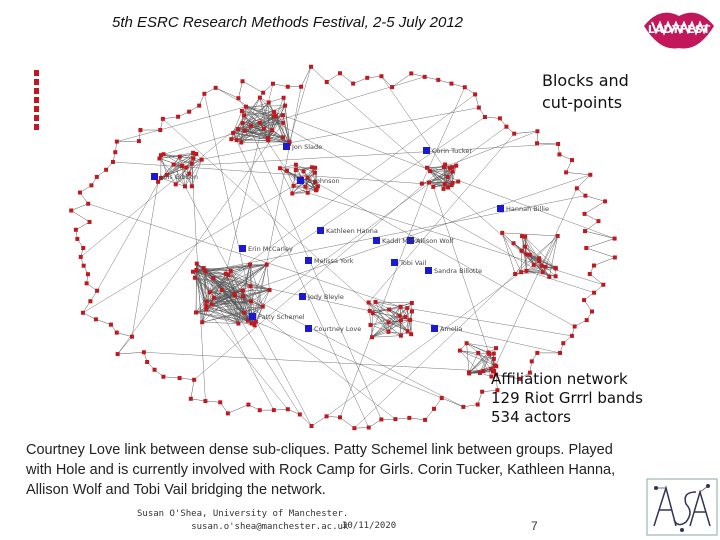  Describe the element at coordinates (682, 507) in the screenshot. I see `asa-logo` at that location.